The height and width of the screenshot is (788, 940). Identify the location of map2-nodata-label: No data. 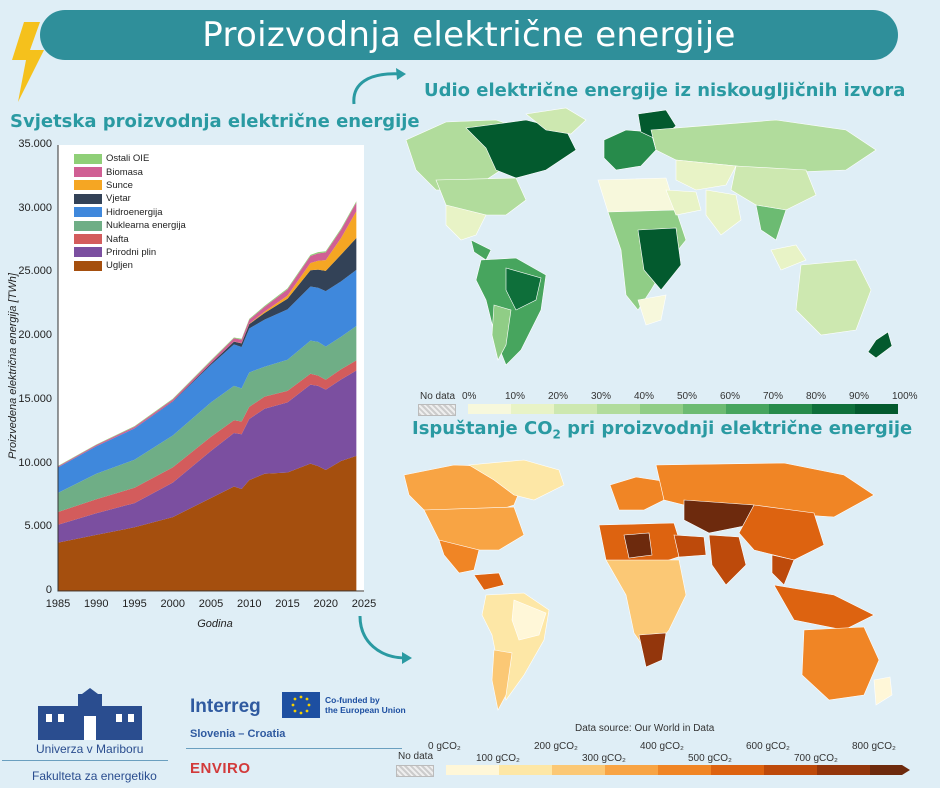
(416, 756).